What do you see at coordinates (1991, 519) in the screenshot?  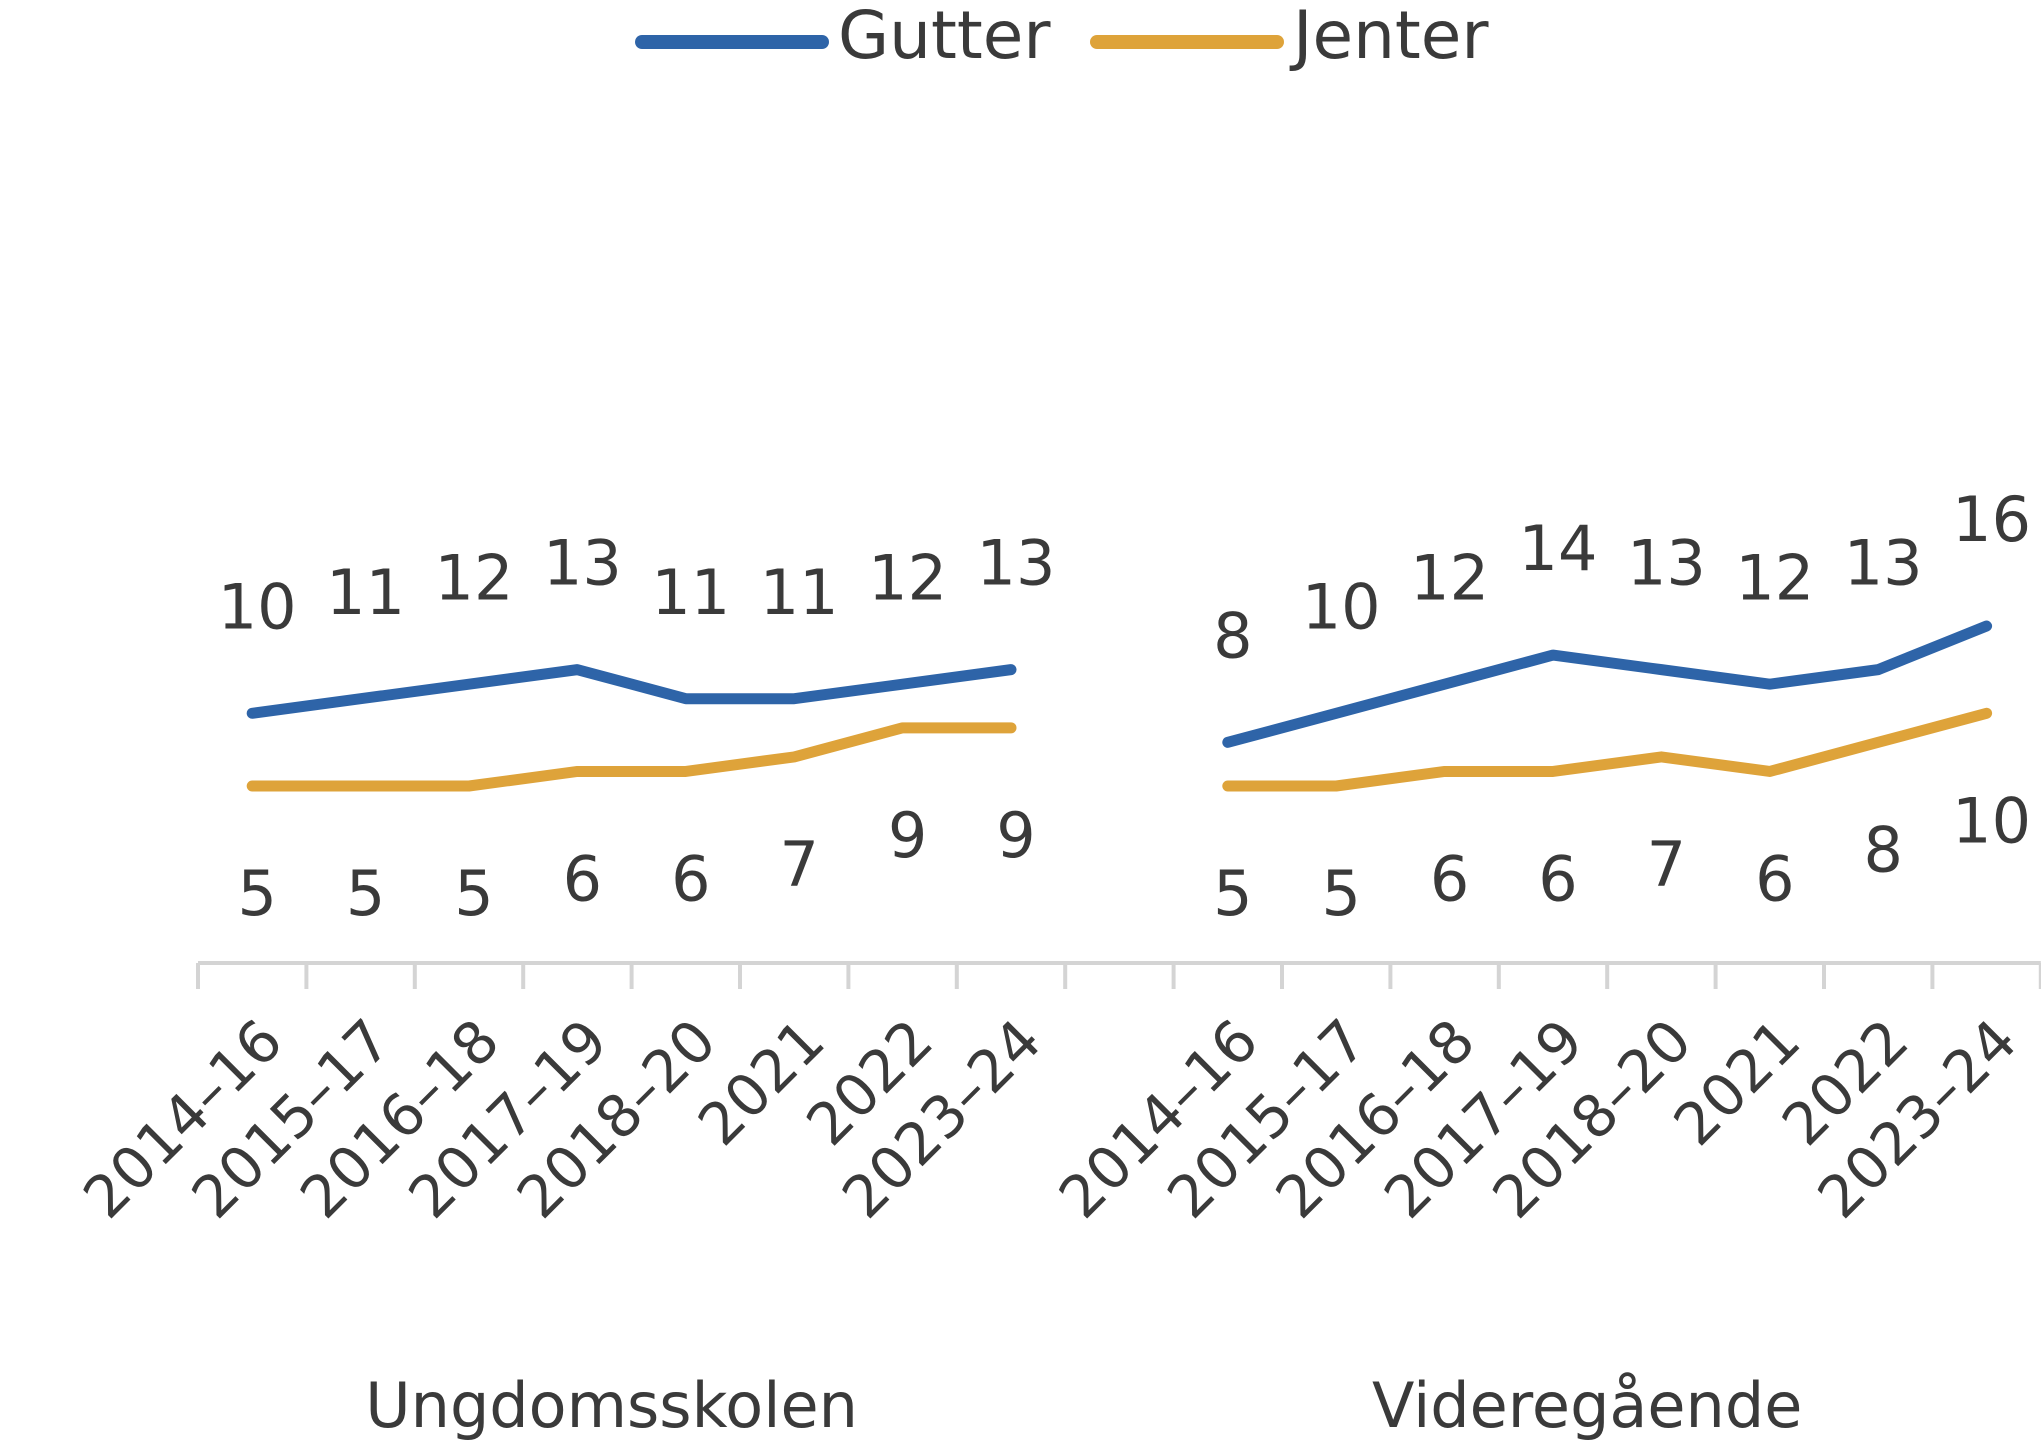 I see `data-label: 16` at bounding box center [1991, 519].